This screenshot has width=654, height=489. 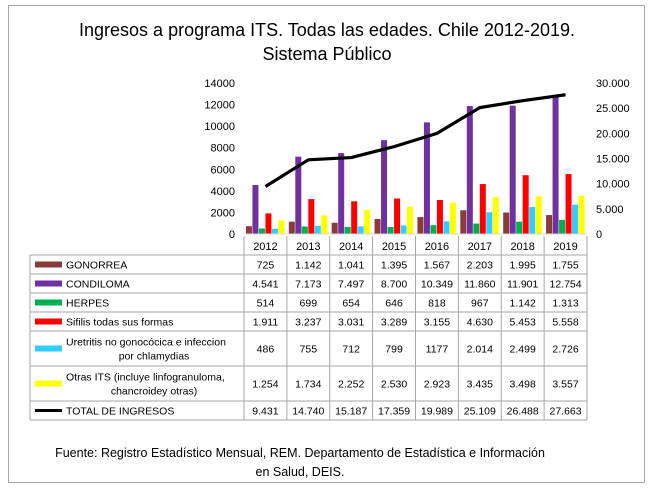 What do you see at coordinates (394, 385) in the screenshot?
I see `table-cell-value: 2.530` at bounding box center [394, 385].